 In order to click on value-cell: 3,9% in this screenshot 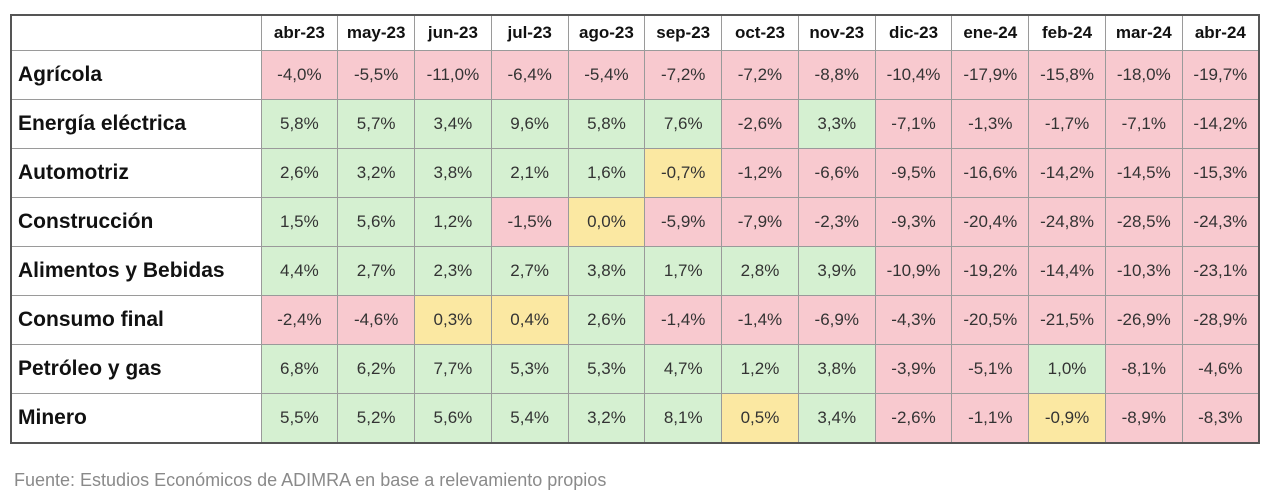, I will do `click(836, 271)`.